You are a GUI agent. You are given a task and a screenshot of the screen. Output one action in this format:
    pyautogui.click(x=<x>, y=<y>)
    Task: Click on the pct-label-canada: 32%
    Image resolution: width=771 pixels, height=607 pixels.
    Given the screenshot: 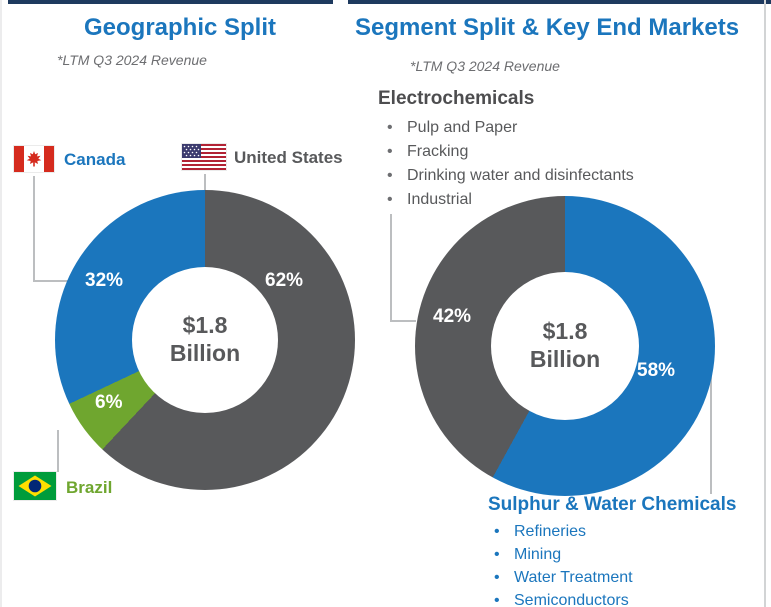 What is the action you would take?
    pyautogui.click(x=104, y=280)
    